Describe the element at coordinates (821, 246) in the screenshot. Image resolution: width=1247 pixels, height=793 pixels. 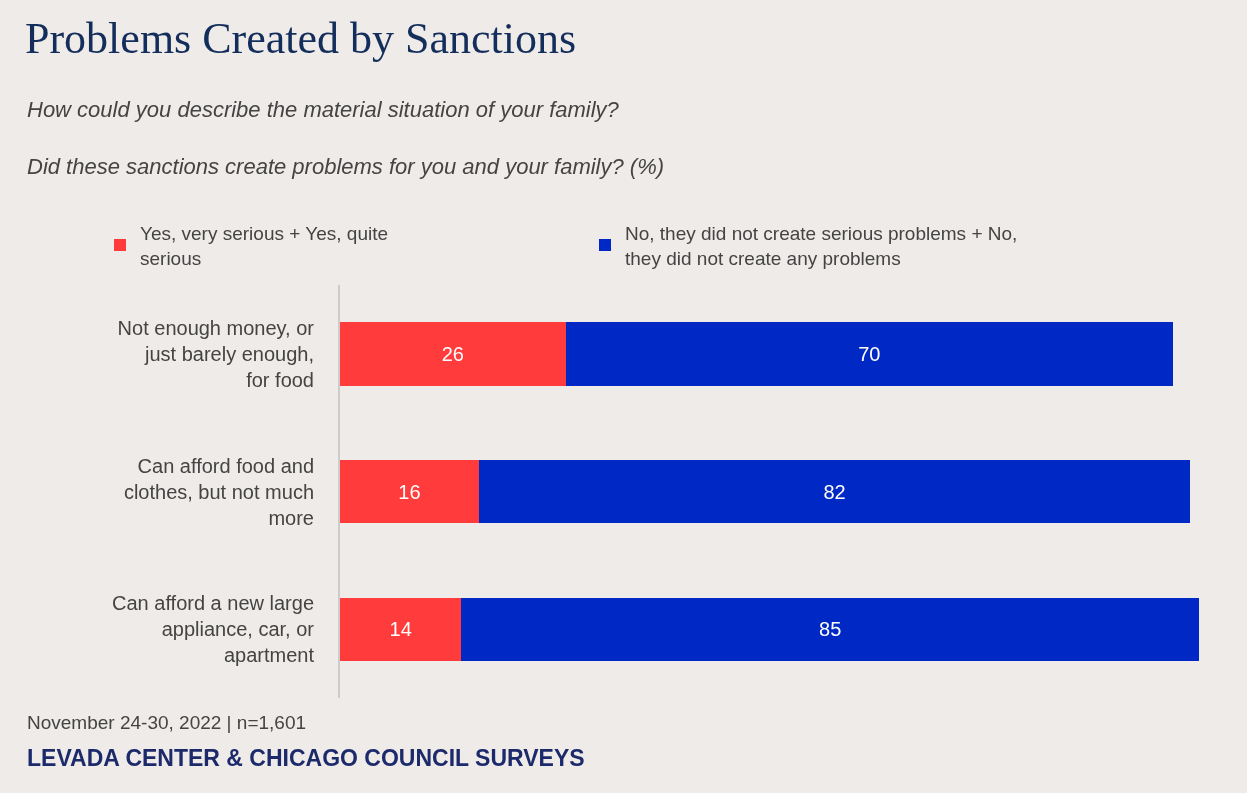
I see `legend-label: No, they did not create serious problems + No, they did not create any problems` at that location.